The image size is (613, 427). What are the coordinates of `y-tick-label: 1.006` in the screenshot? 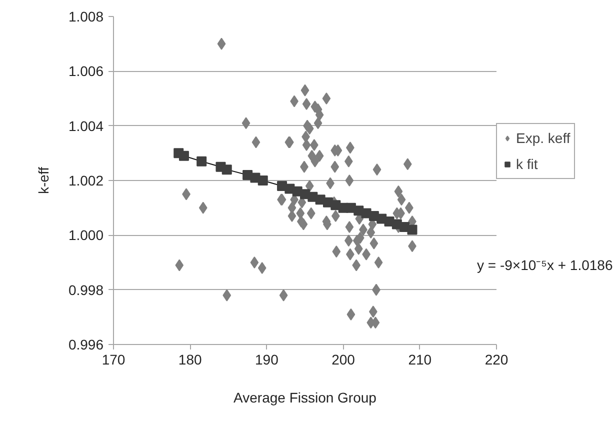 It's located at (86, 71).